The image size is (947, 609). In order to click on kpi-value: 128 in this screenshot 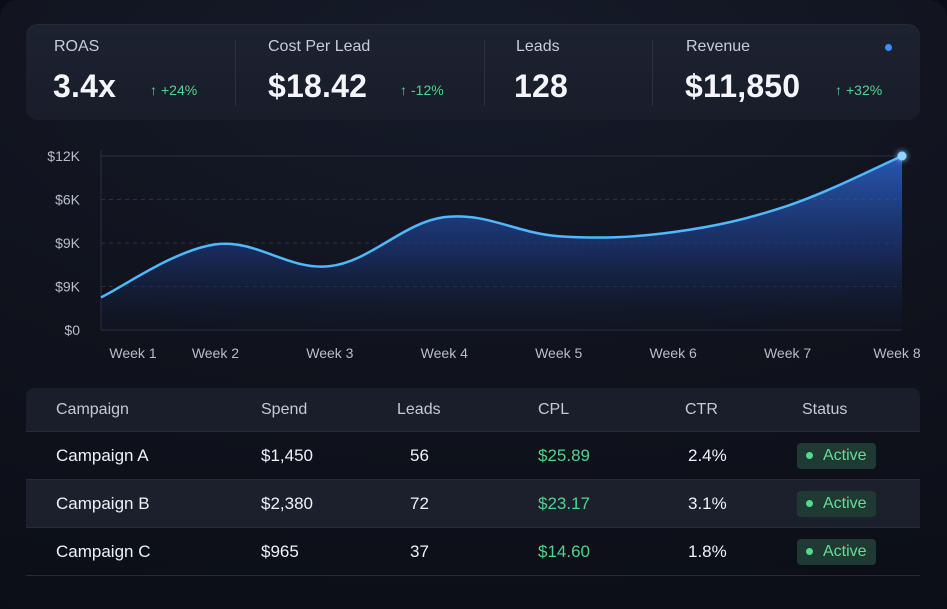, I will do `click(541, 86)`.